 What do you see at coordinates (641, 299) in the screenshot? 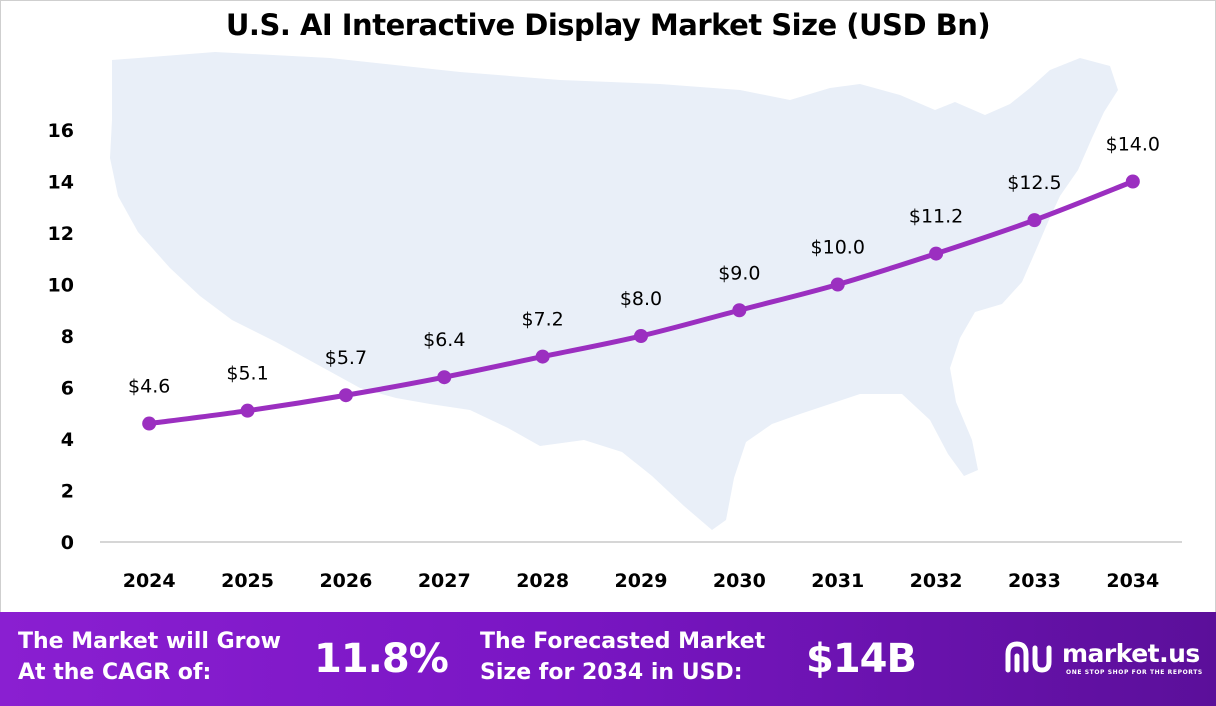
I see `data-label: $8.0` at bounding box center [641, 299].